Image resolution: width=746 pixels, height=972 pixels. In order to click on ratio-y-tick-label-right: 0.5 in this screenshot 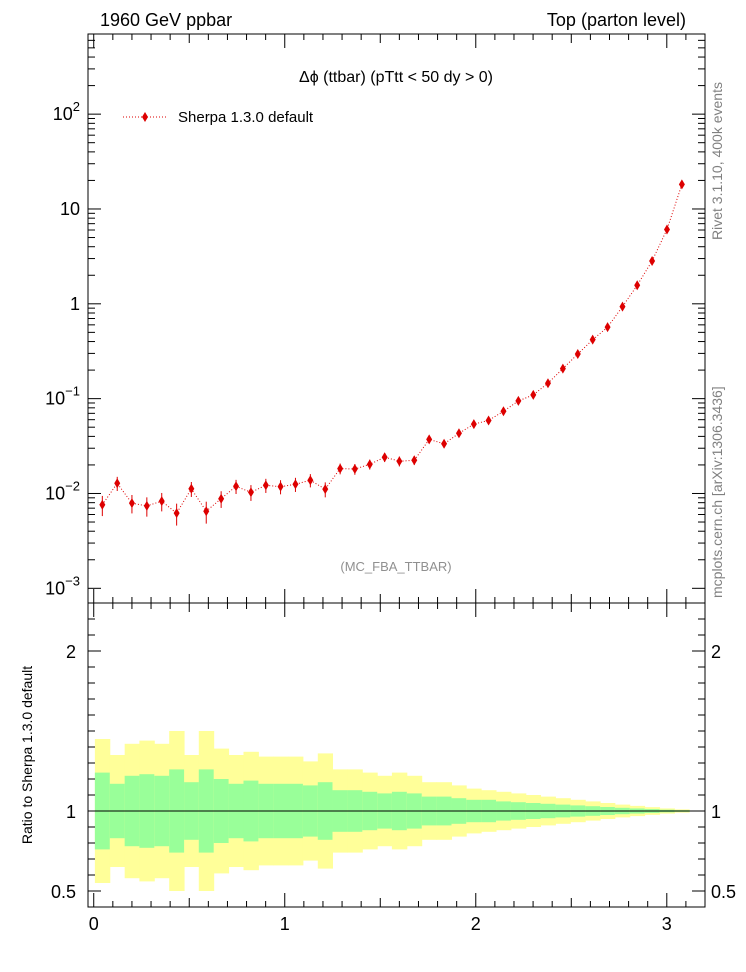, I will do `click(723, 892)`.